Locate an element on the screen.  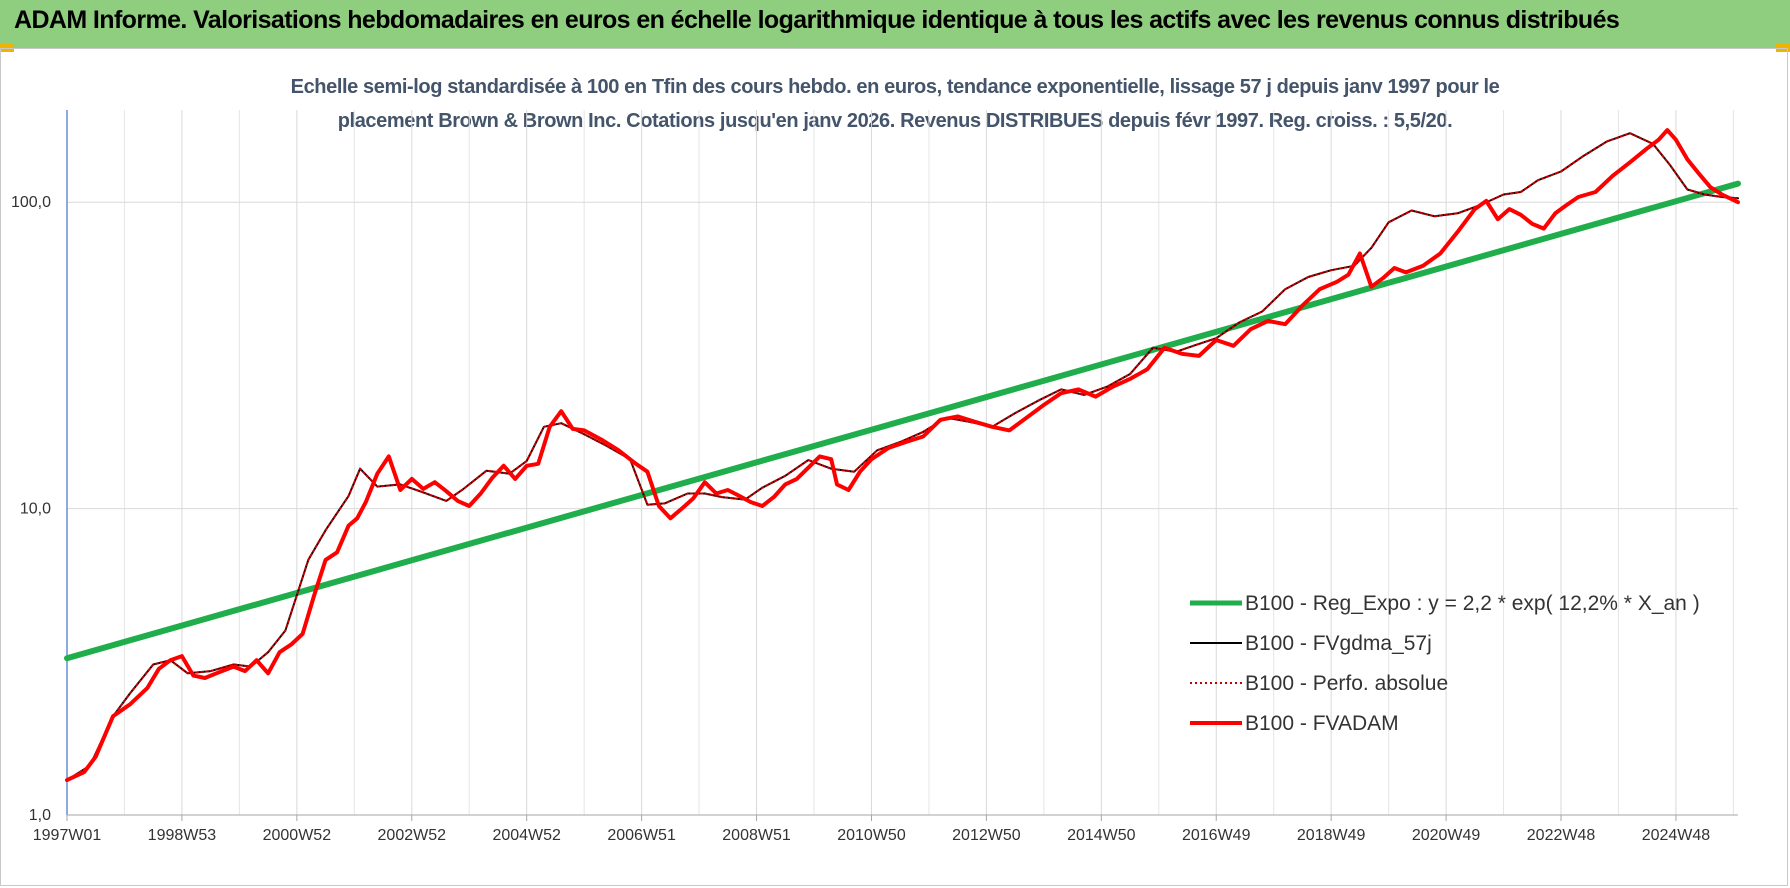
x-tick-label: 2000W52 is located at coordinates (297, 835).